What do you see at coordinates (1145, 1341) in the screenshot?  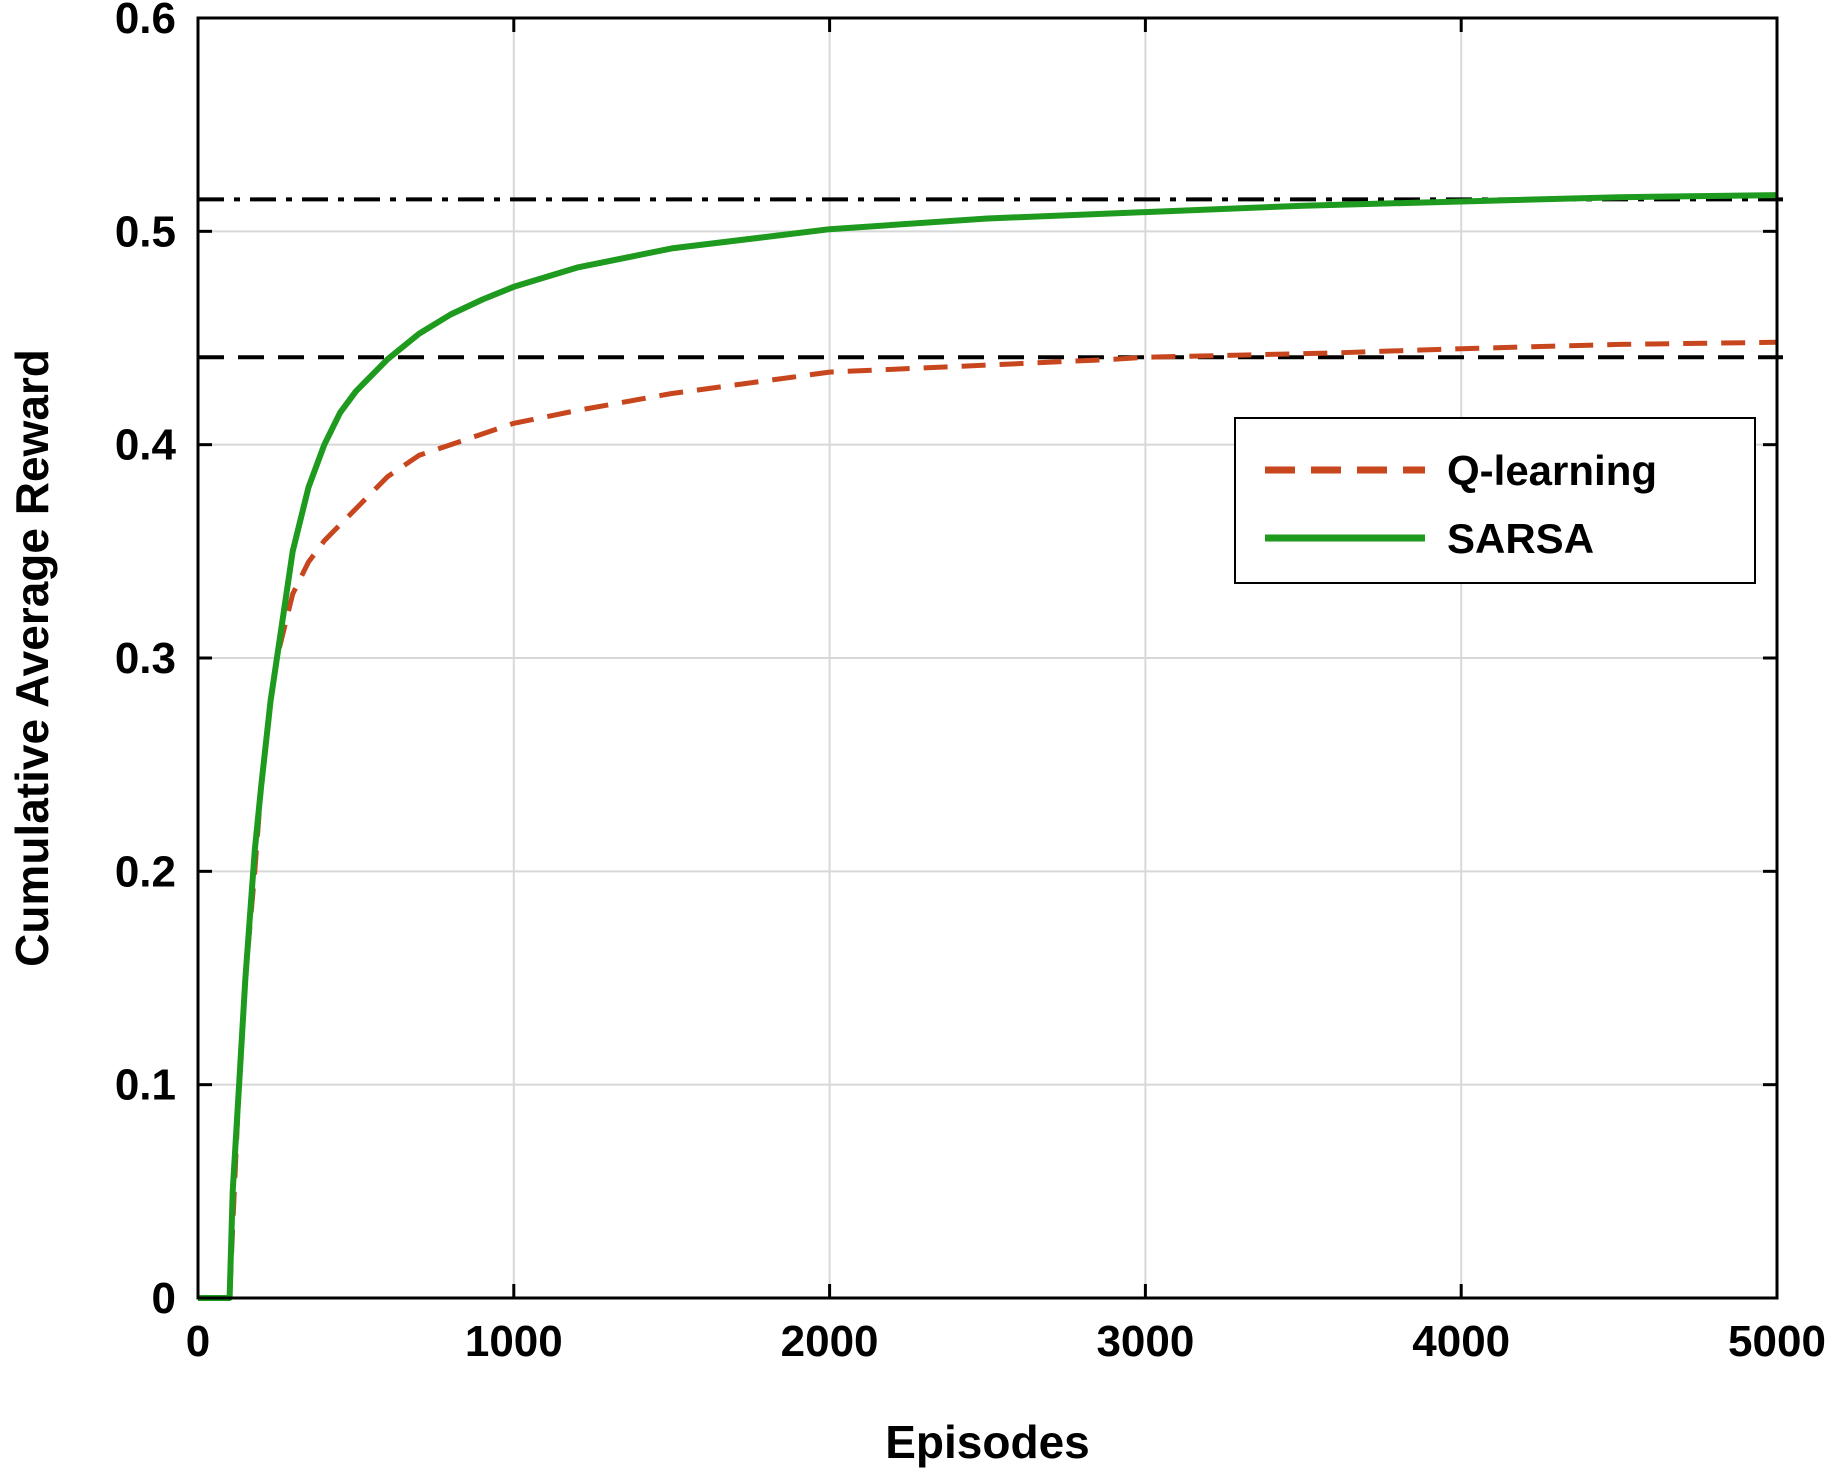 I see `x-tick-label: 3000` at bounding box center [1145, 1341].